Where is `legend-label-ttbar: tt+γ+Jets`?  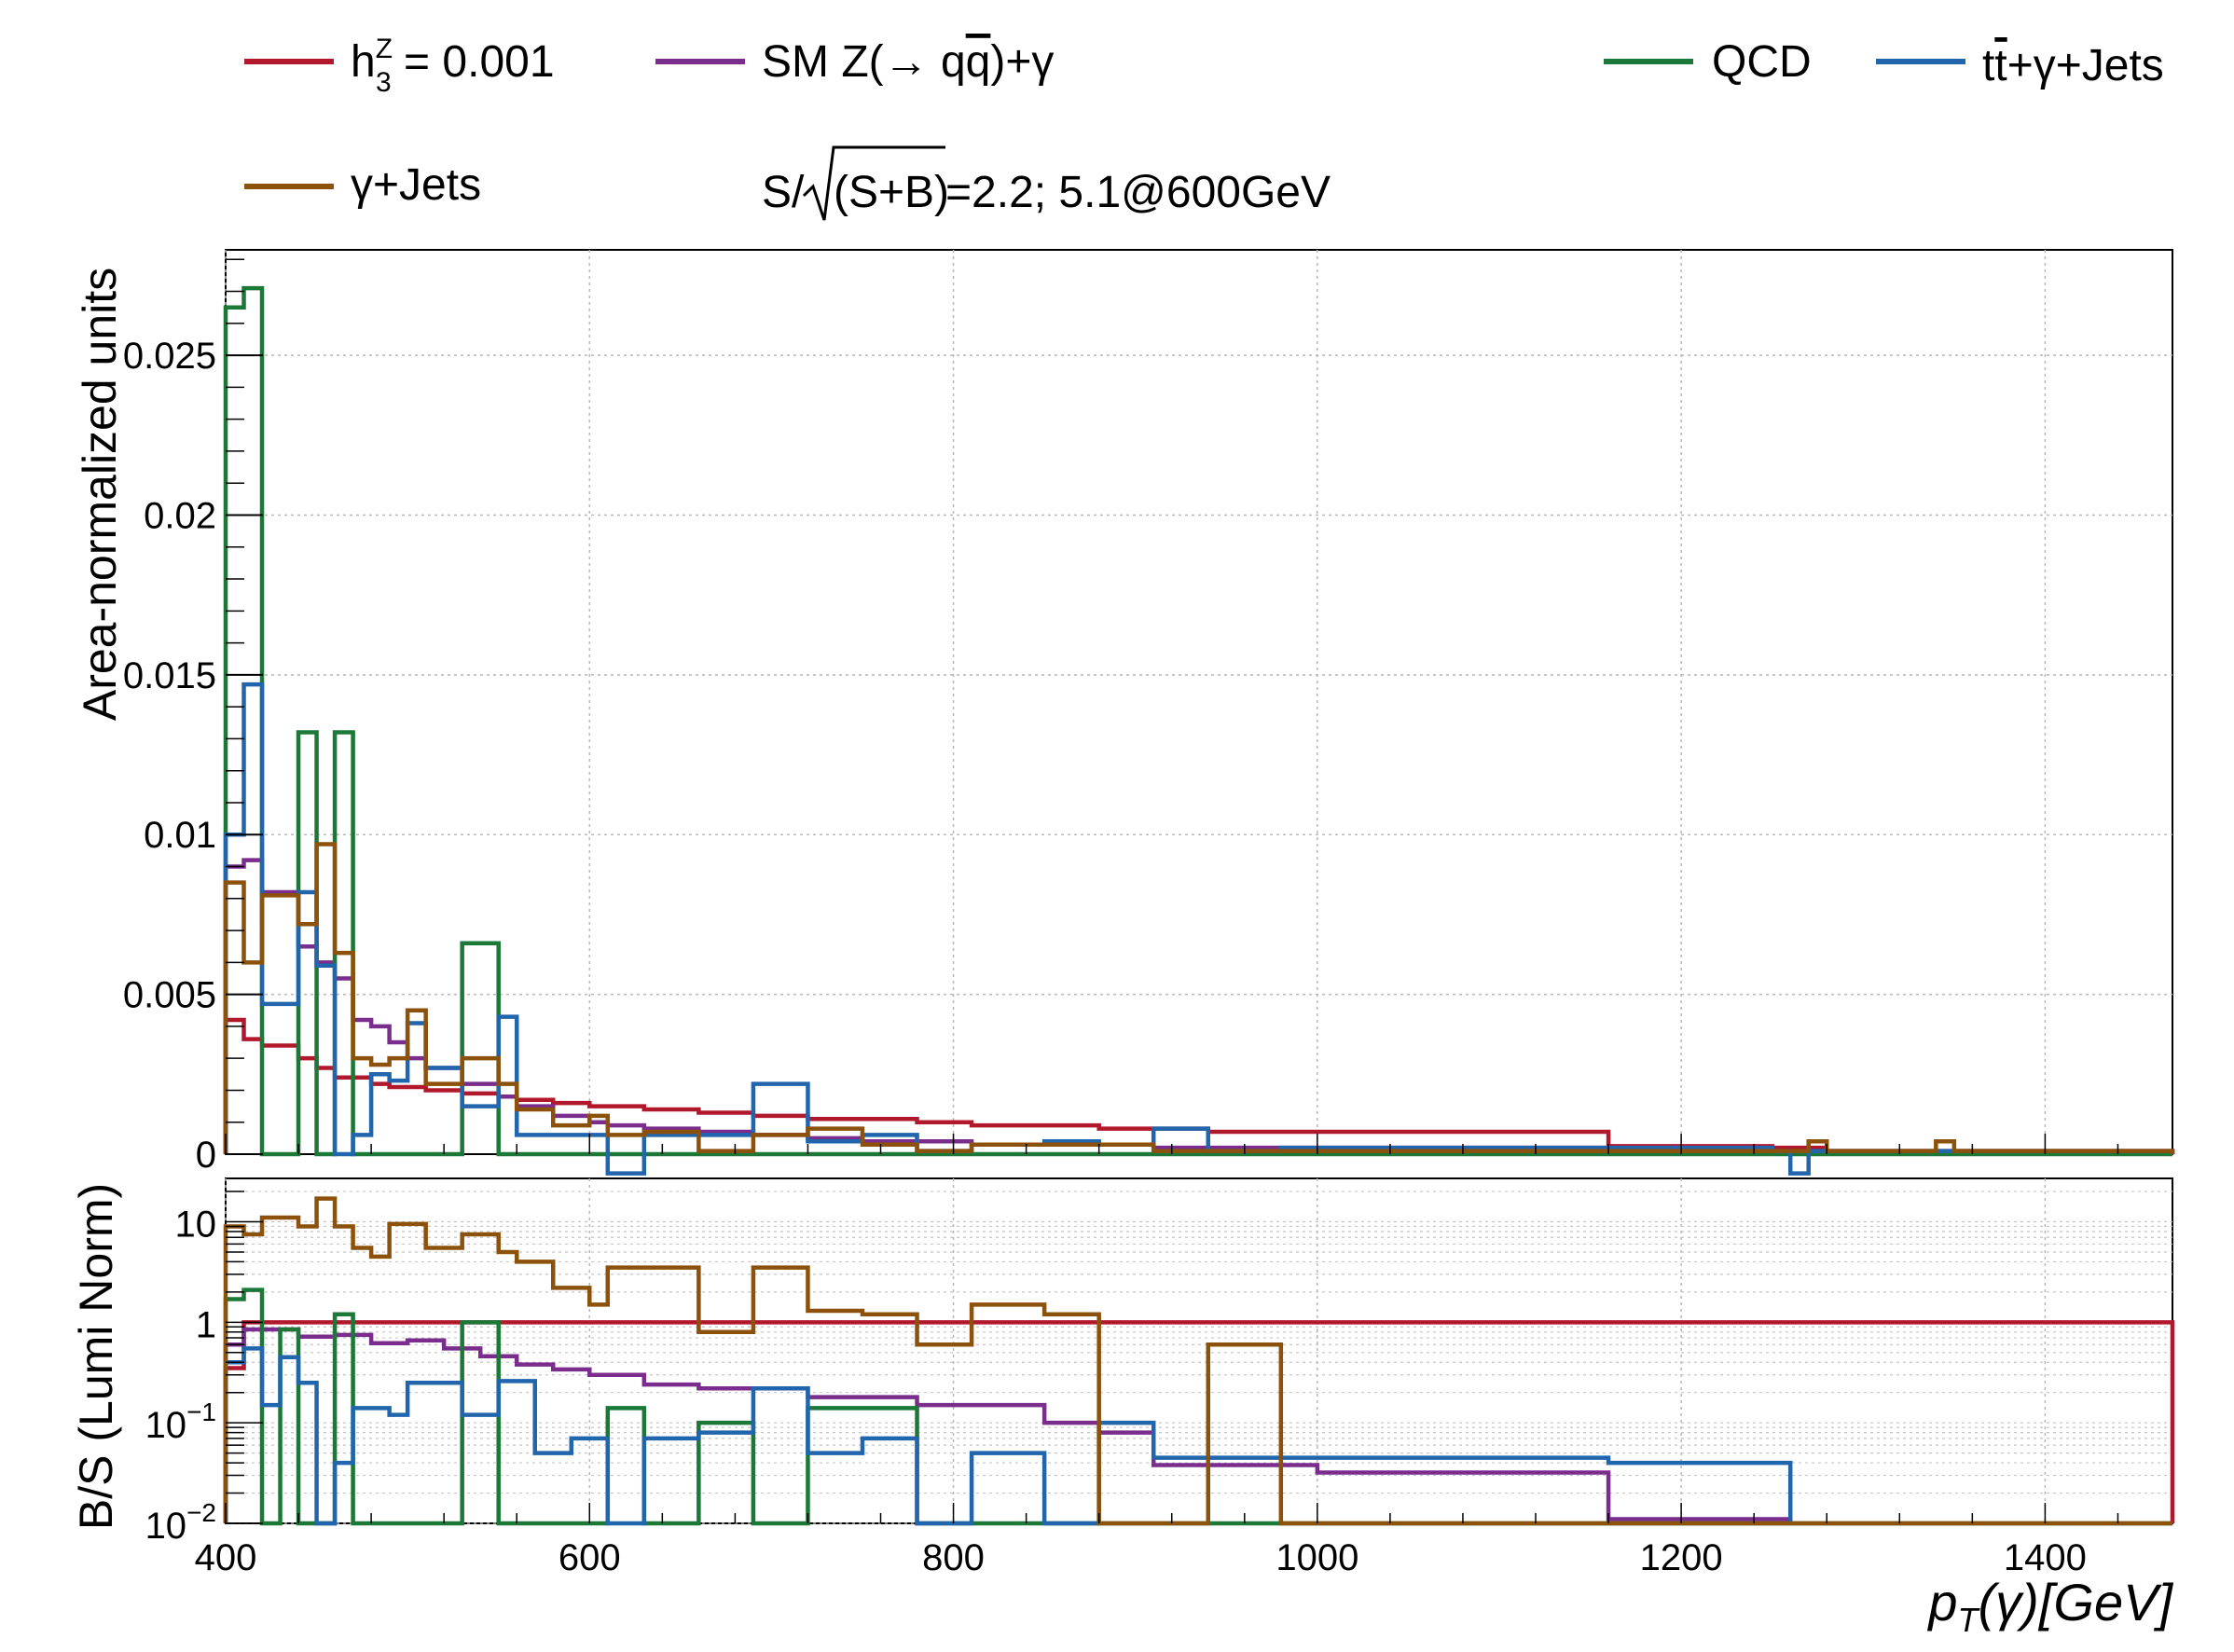 legend-label-ttbar: tt+γ+Jets is located at coordinates (2073, 65).